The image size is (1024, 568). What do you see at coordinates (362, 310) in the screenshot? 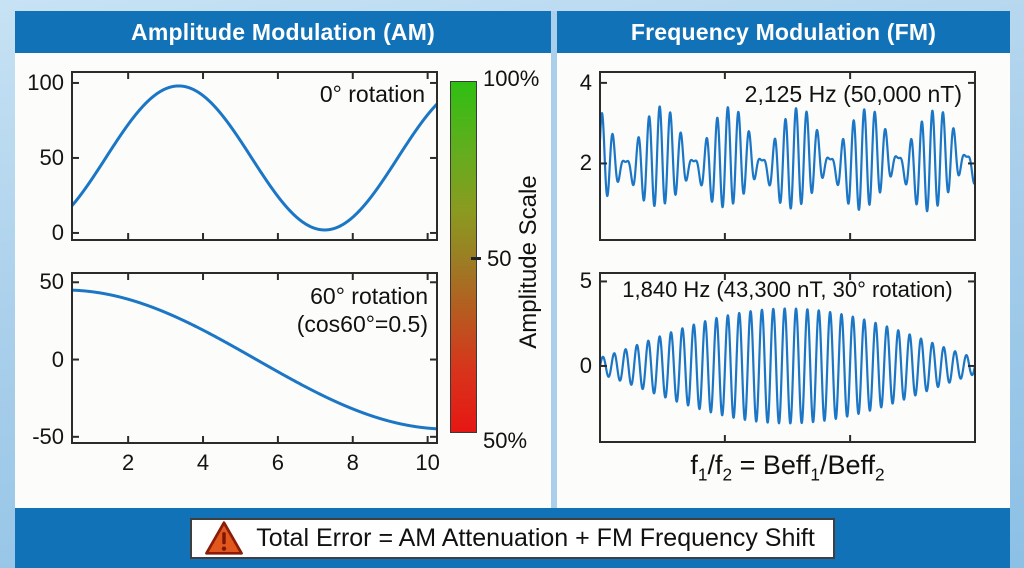
I see `am-bottom-annotation: 60° rotation (cos60°=0.5)` at bounding box center [362, 310].